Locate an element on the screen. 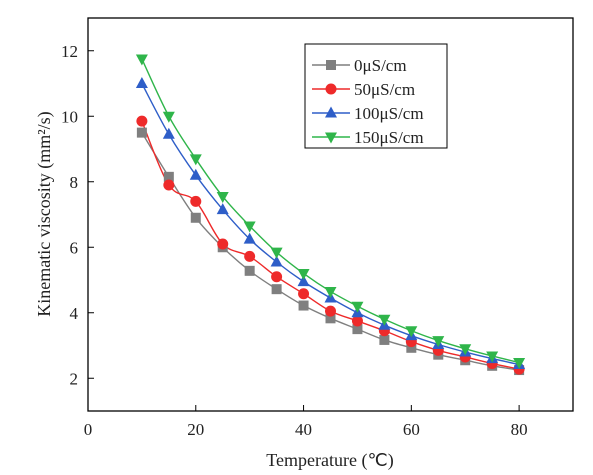 The height and width of the screenshot is (475, 593). legend-entry-1: 0μS/cm is located at coordinates (359, 65).